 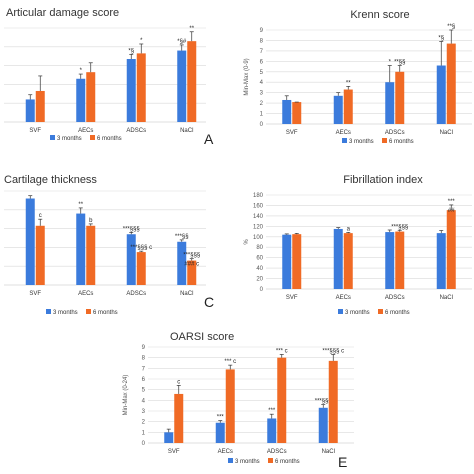 What do you see at coordinates (258, 227) in the screenshot?
I see `y-tick-label: 120` at bounding box center [258, 227].